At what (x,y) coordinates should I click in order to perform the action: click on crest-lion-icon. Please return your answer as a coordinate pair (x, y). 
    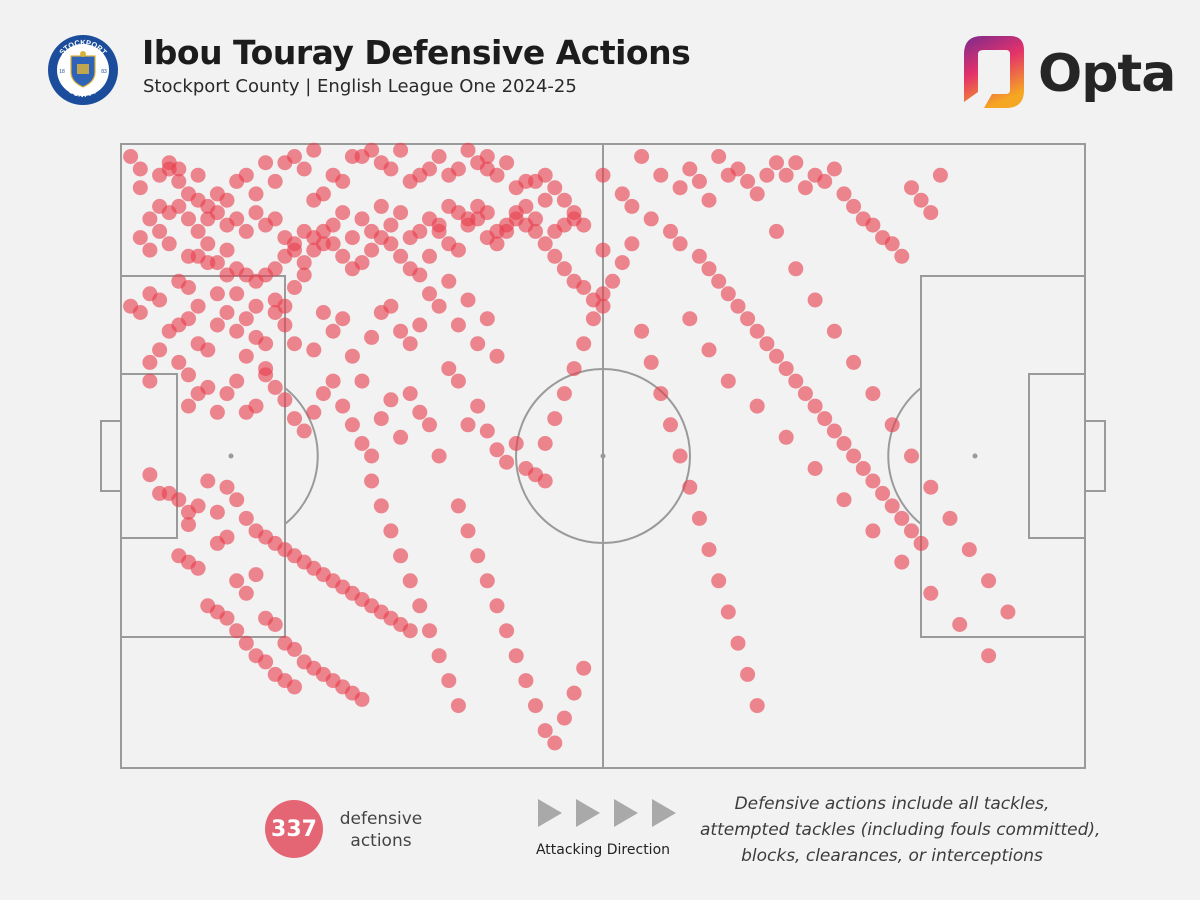
    Looking at the image, I should click on (83, 69).